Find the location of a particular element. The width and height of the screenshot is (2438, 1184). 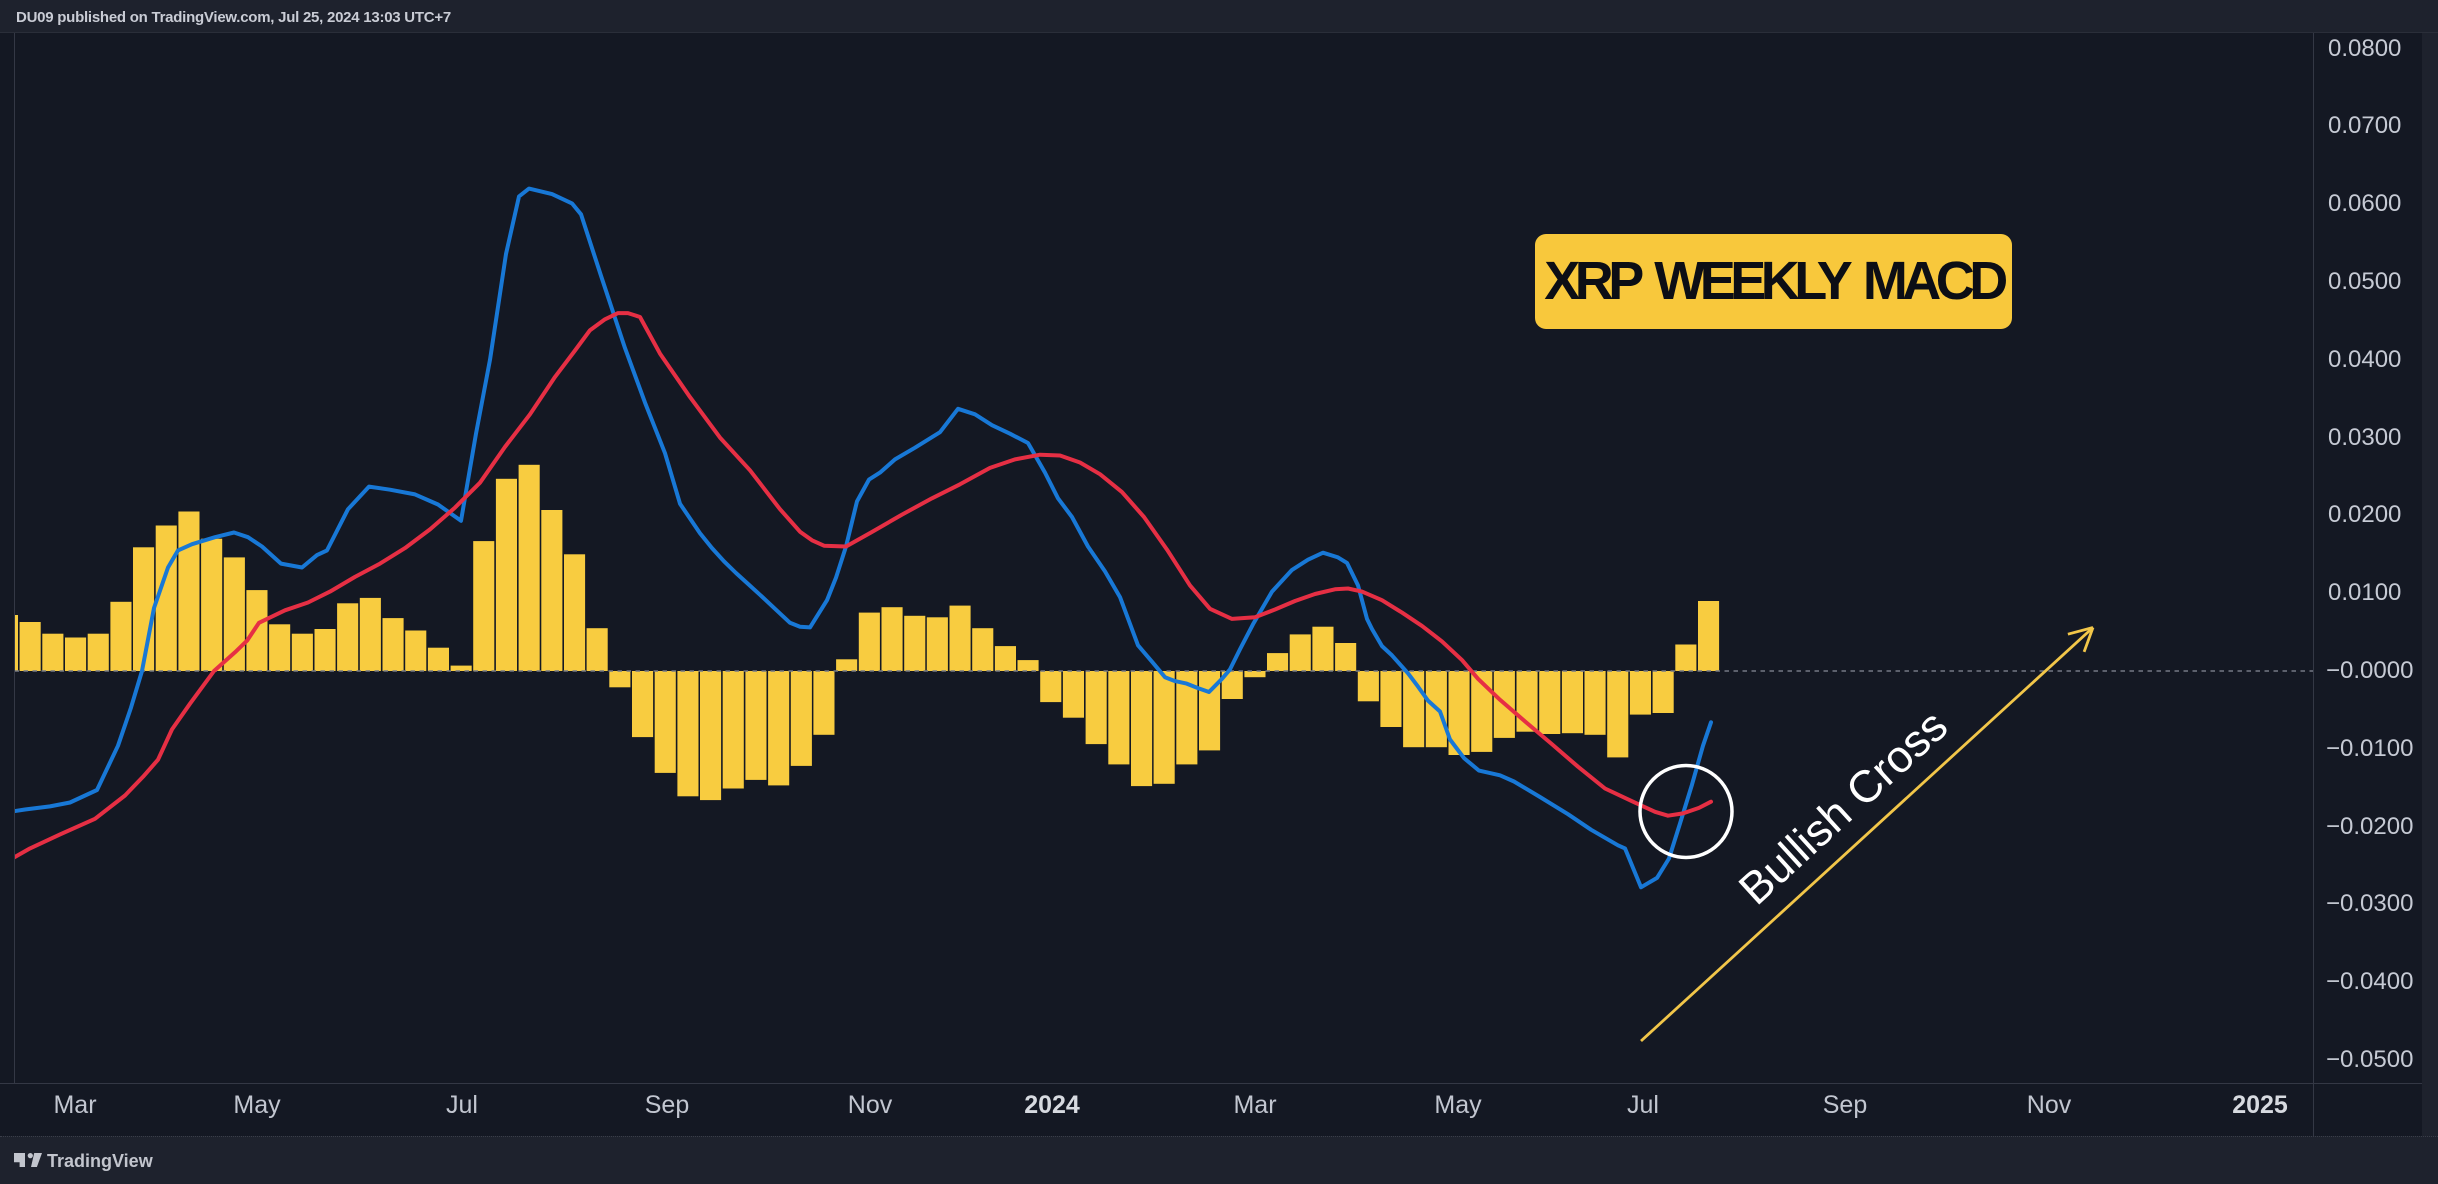

svg-text: Bullish Cross is located at coordinates (1843, 807).